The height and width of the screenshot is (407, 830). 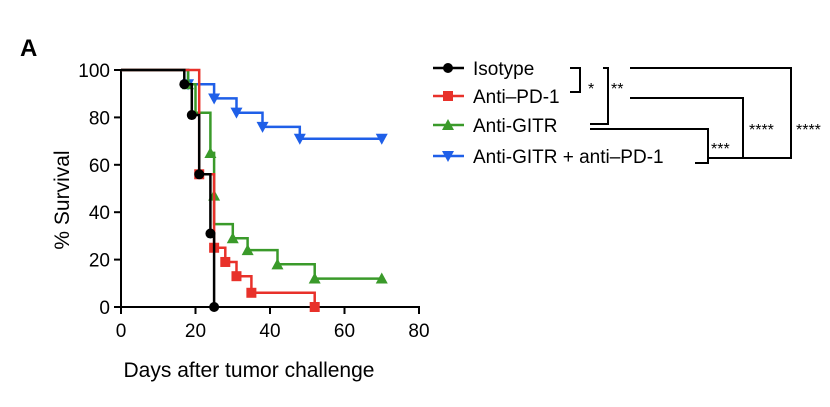 What do you see at coordinates (720, 149) in the screenshot?
I see `sig-label-3: ***` at bounding box center [720, 149].